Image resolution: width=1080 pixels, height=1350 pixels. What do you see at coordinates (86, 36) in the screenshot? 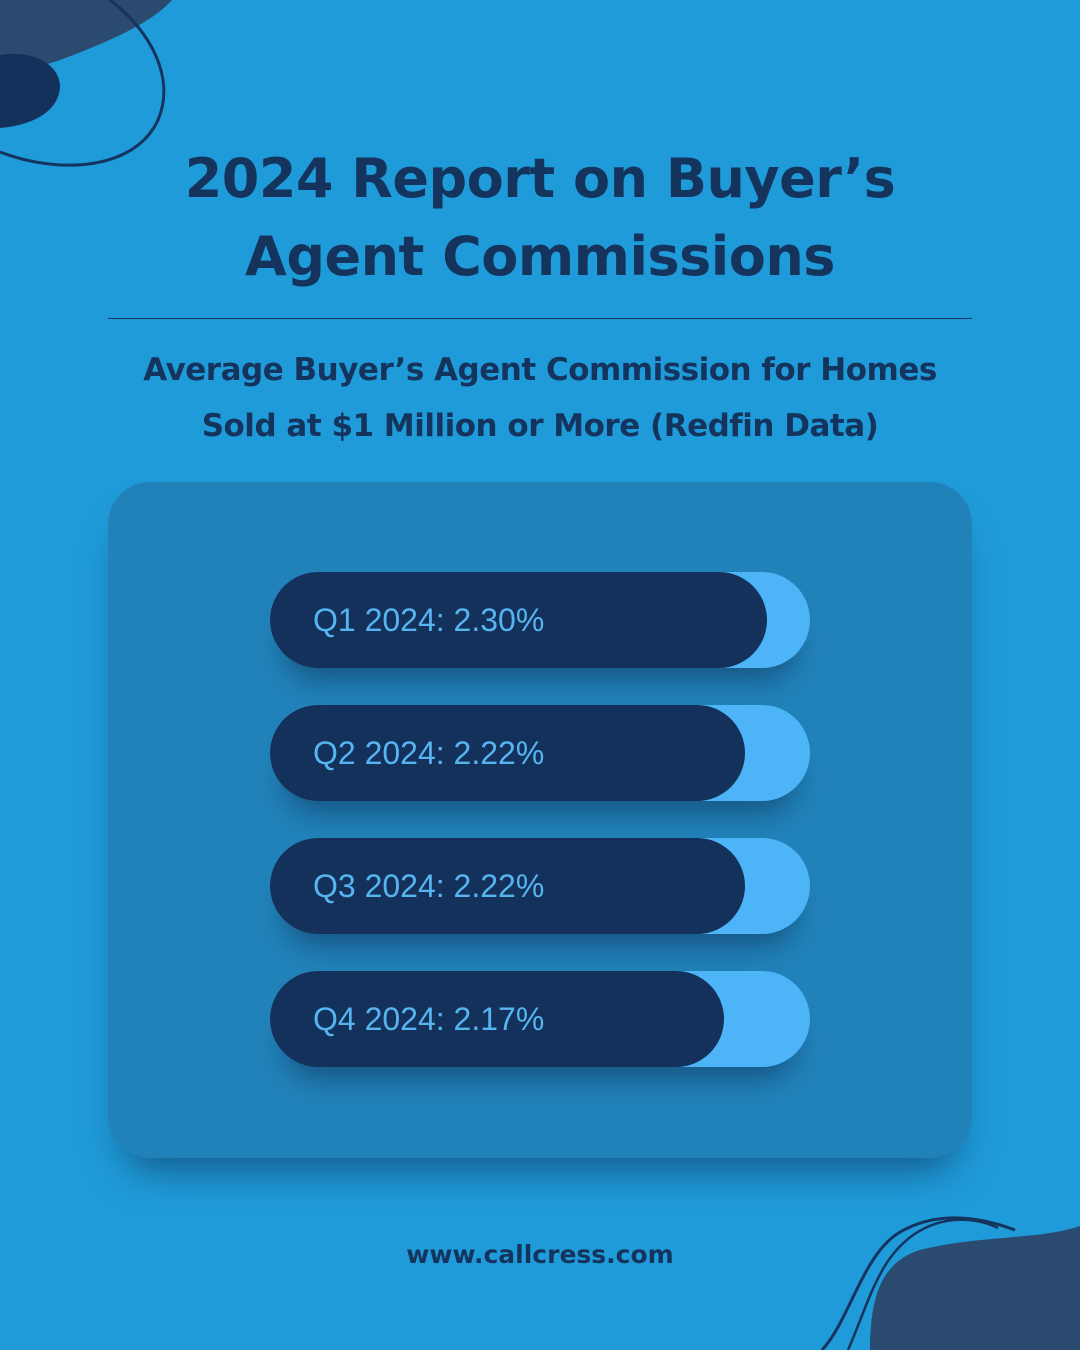
I see `top-left-blob` at bounding box center [86, 36].